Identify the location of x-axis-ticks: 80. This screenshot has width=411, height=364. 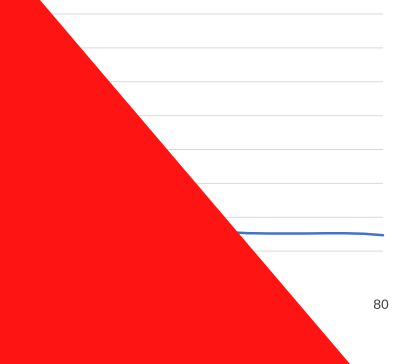
(381, 304).